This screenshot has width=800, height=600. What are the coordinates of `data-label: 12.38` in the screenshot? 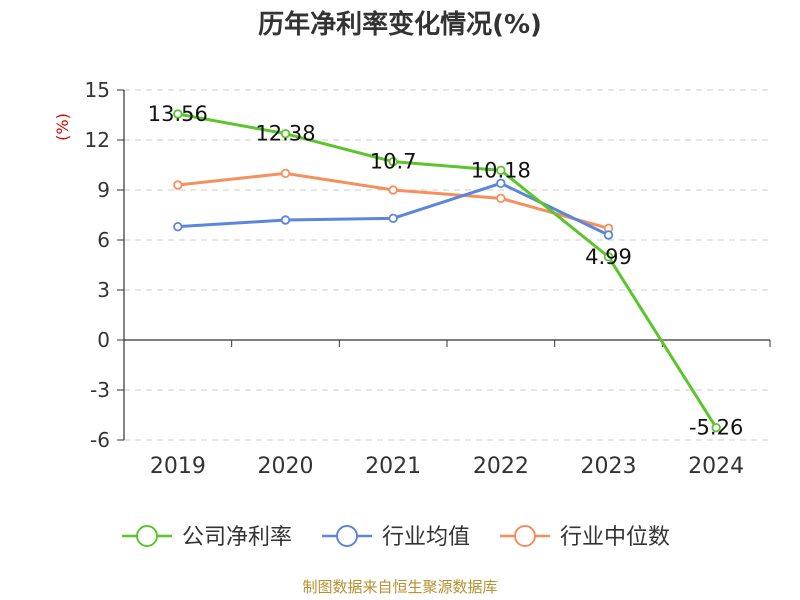 It's located at (285, 134).